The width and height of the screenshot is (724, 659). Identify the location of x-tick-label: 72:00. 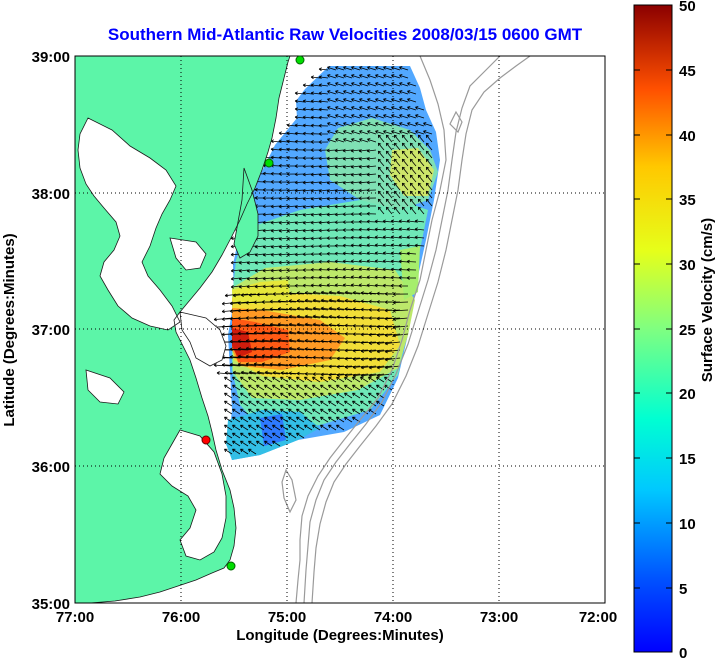
(598, 617).